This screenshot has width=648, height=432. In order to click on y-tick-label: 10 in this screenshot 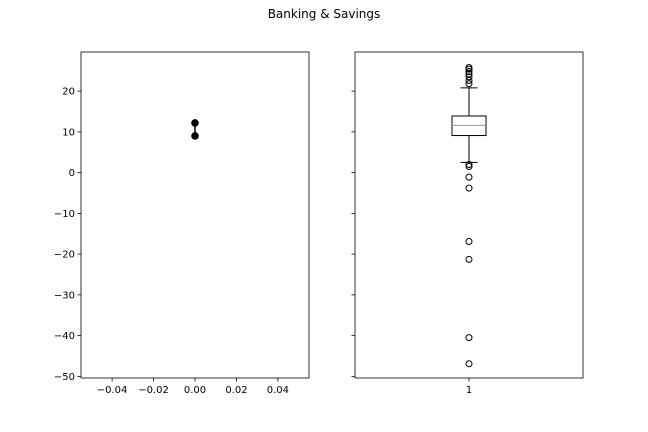, I will do `click(68, 132)`.